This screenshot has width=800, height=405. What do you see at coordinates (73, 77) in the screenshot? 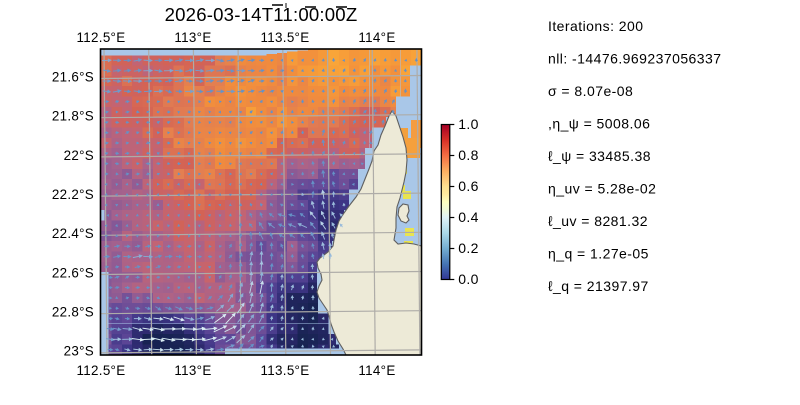
I see `svg-text: 21.6°S` at bounding box center [73, 77].